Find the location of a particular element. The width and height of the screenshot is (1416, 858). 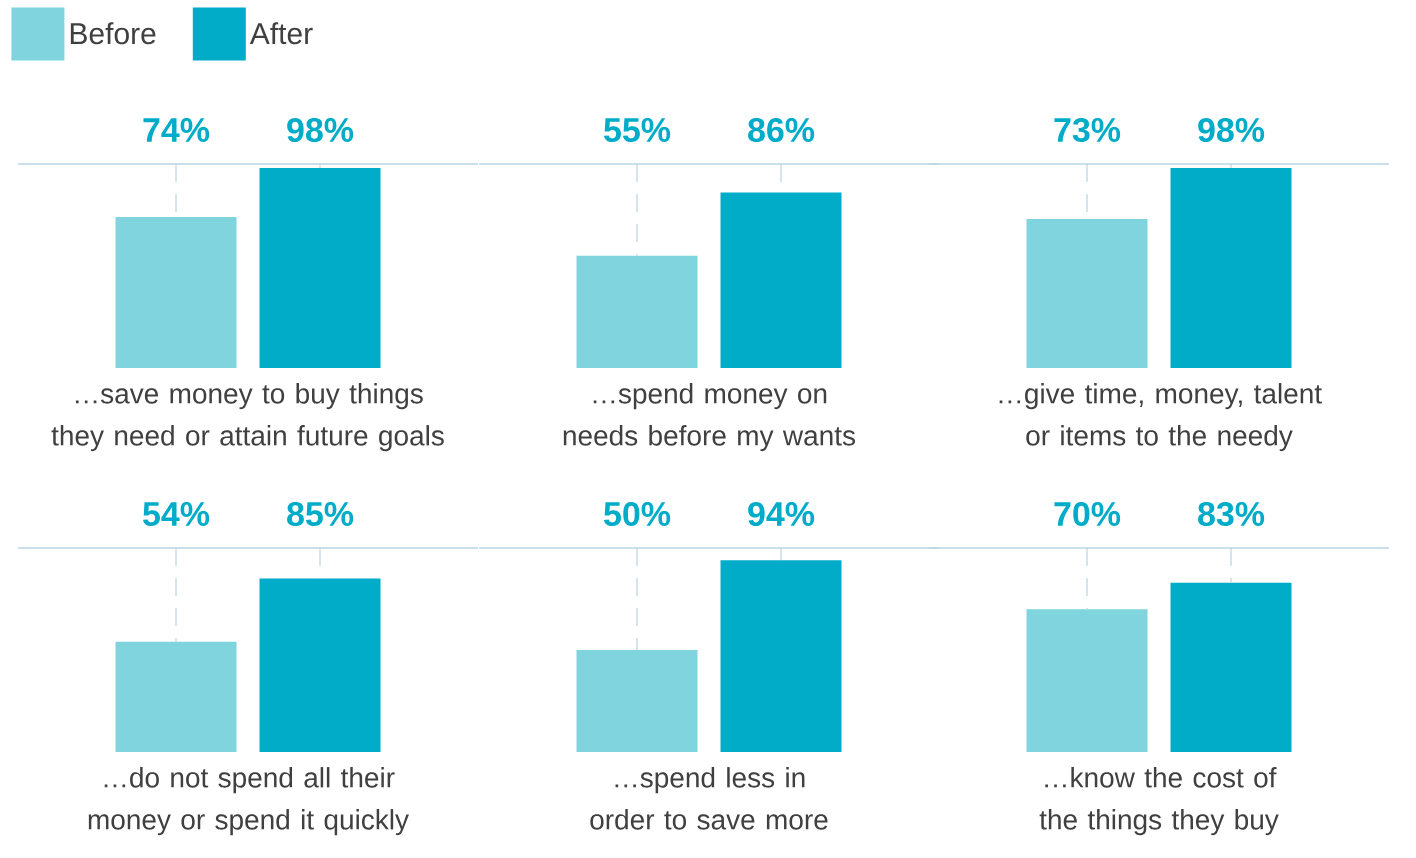

data-label: 86% is located at coordinates (781, 130).